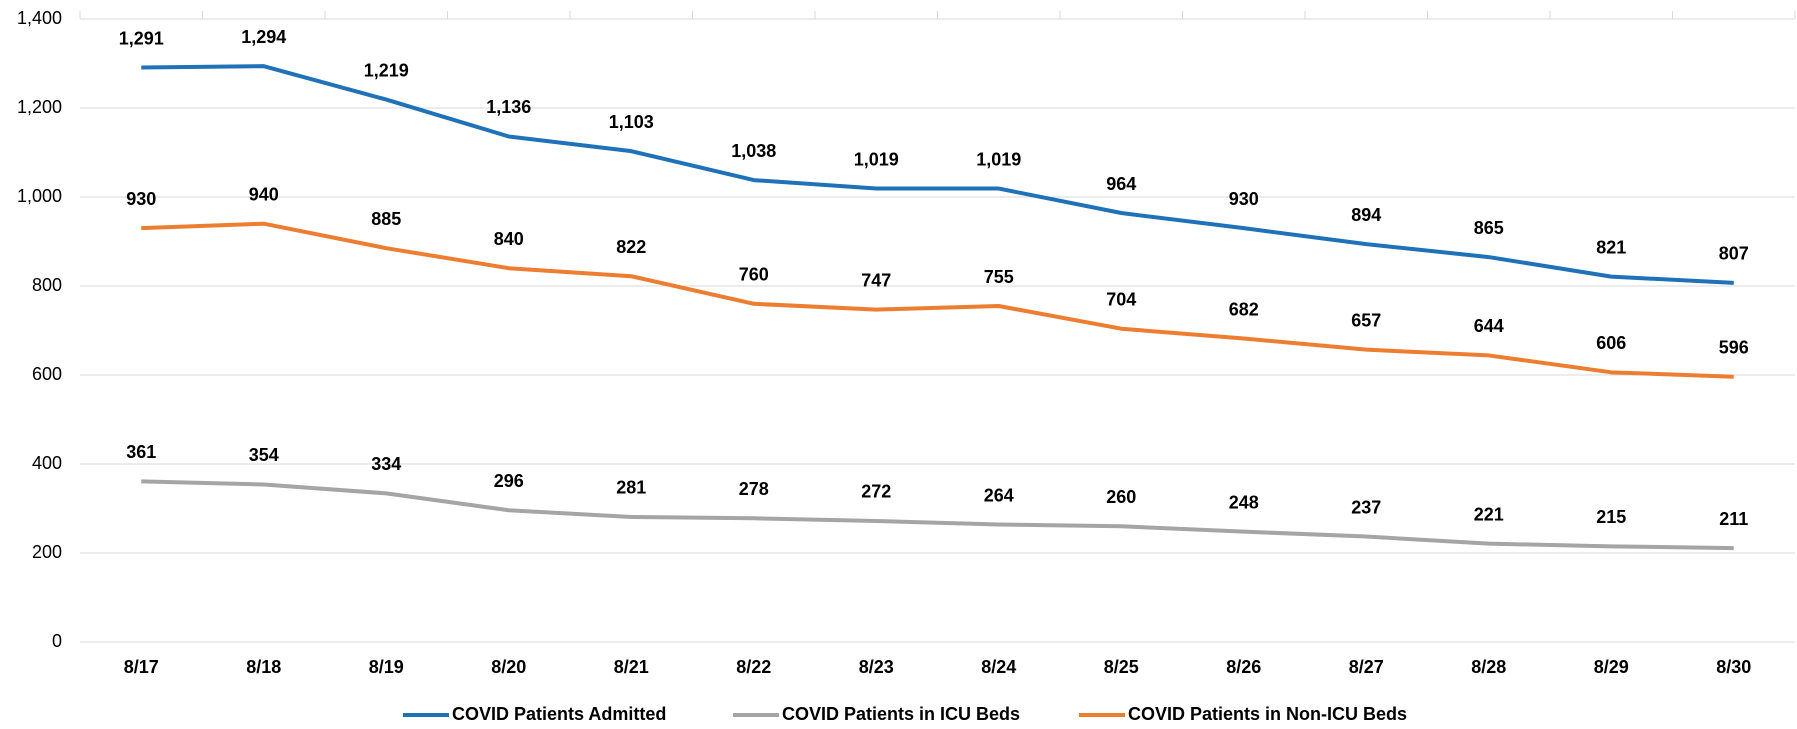 The width and height of the screenshot is (1797, 729). I want to click on data-label: 272, so click(876, 492).